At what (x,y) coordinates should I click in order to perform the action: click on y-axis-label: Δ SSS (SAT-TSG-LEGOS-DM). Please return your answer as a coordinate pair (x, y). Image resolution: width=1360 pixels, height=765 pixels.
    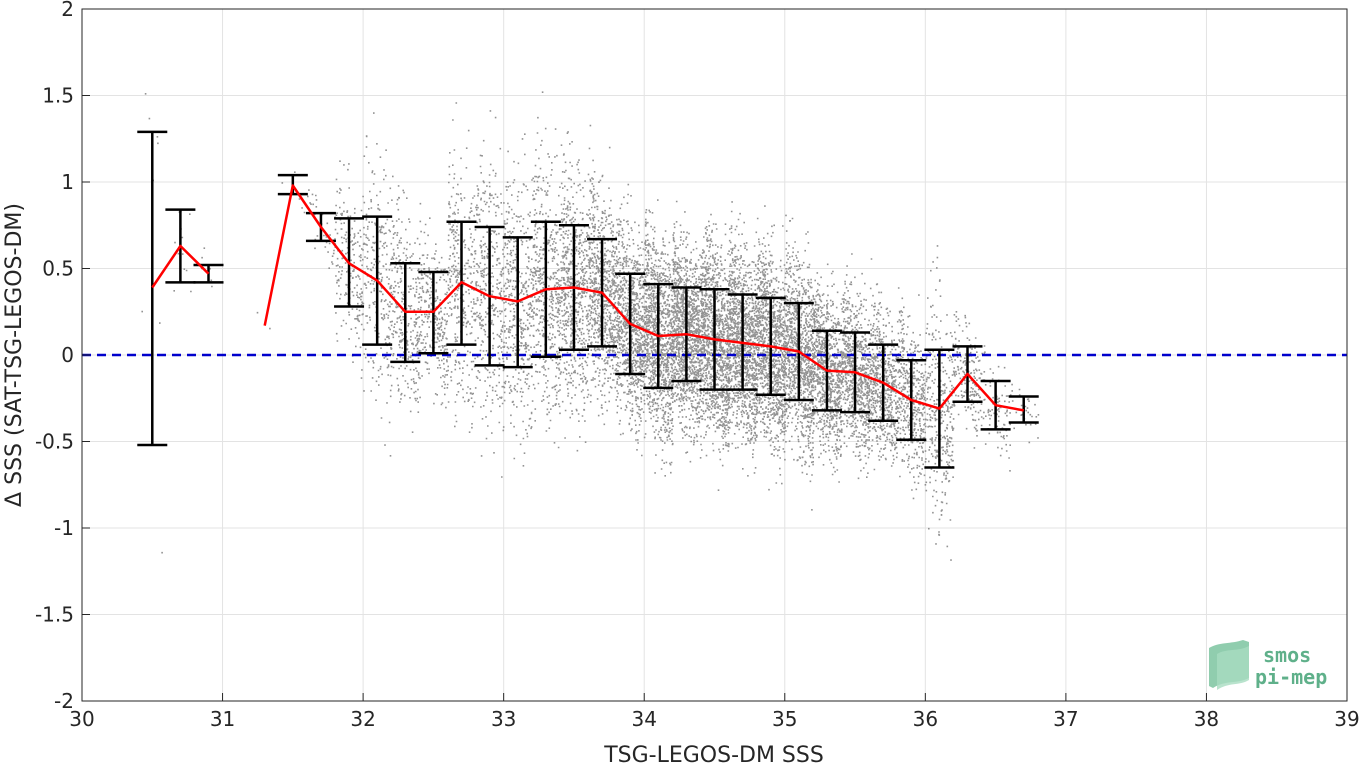
    Looking at the image, I should click on (14, 355).